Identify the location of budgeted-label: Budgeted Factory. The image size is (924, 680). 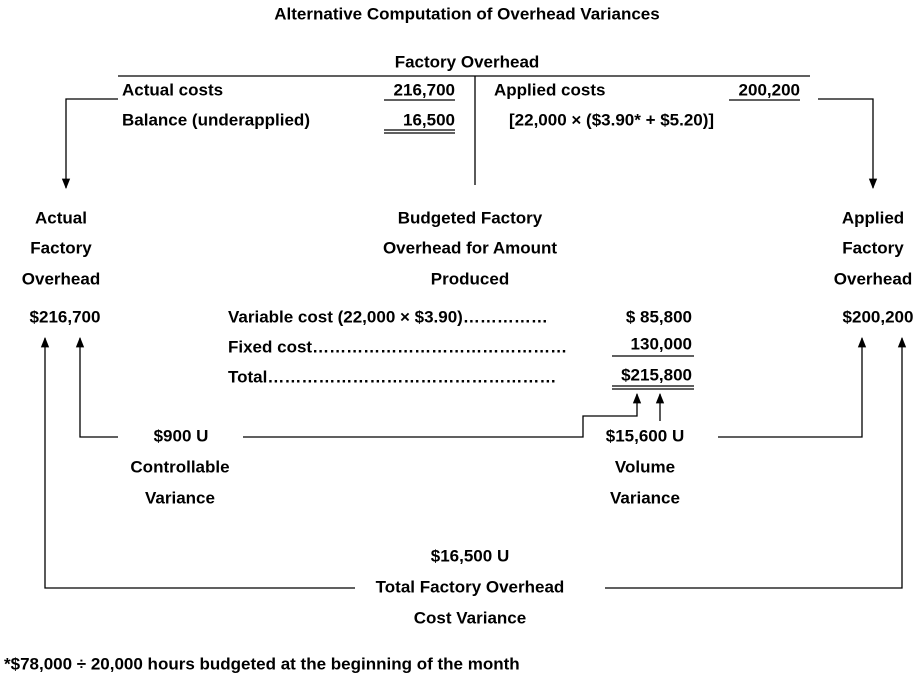
(470, 217).